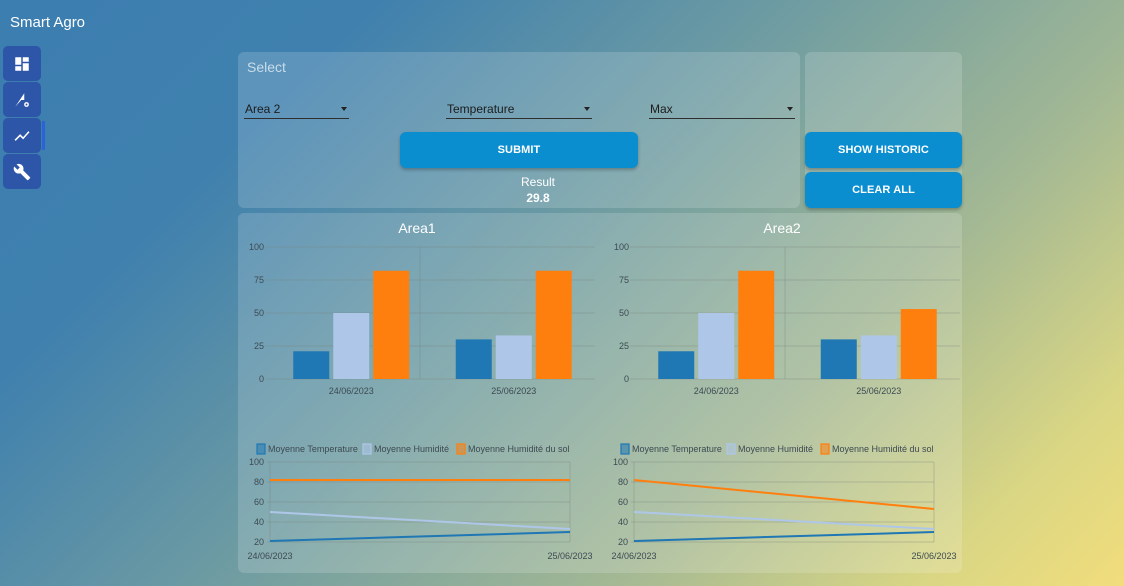 This screenshot has height=586, width=1124. What do you see at coordinates (722, 109) in the screenshot?
I see `aggregate-select: Max` at bounding box center [722, 109].